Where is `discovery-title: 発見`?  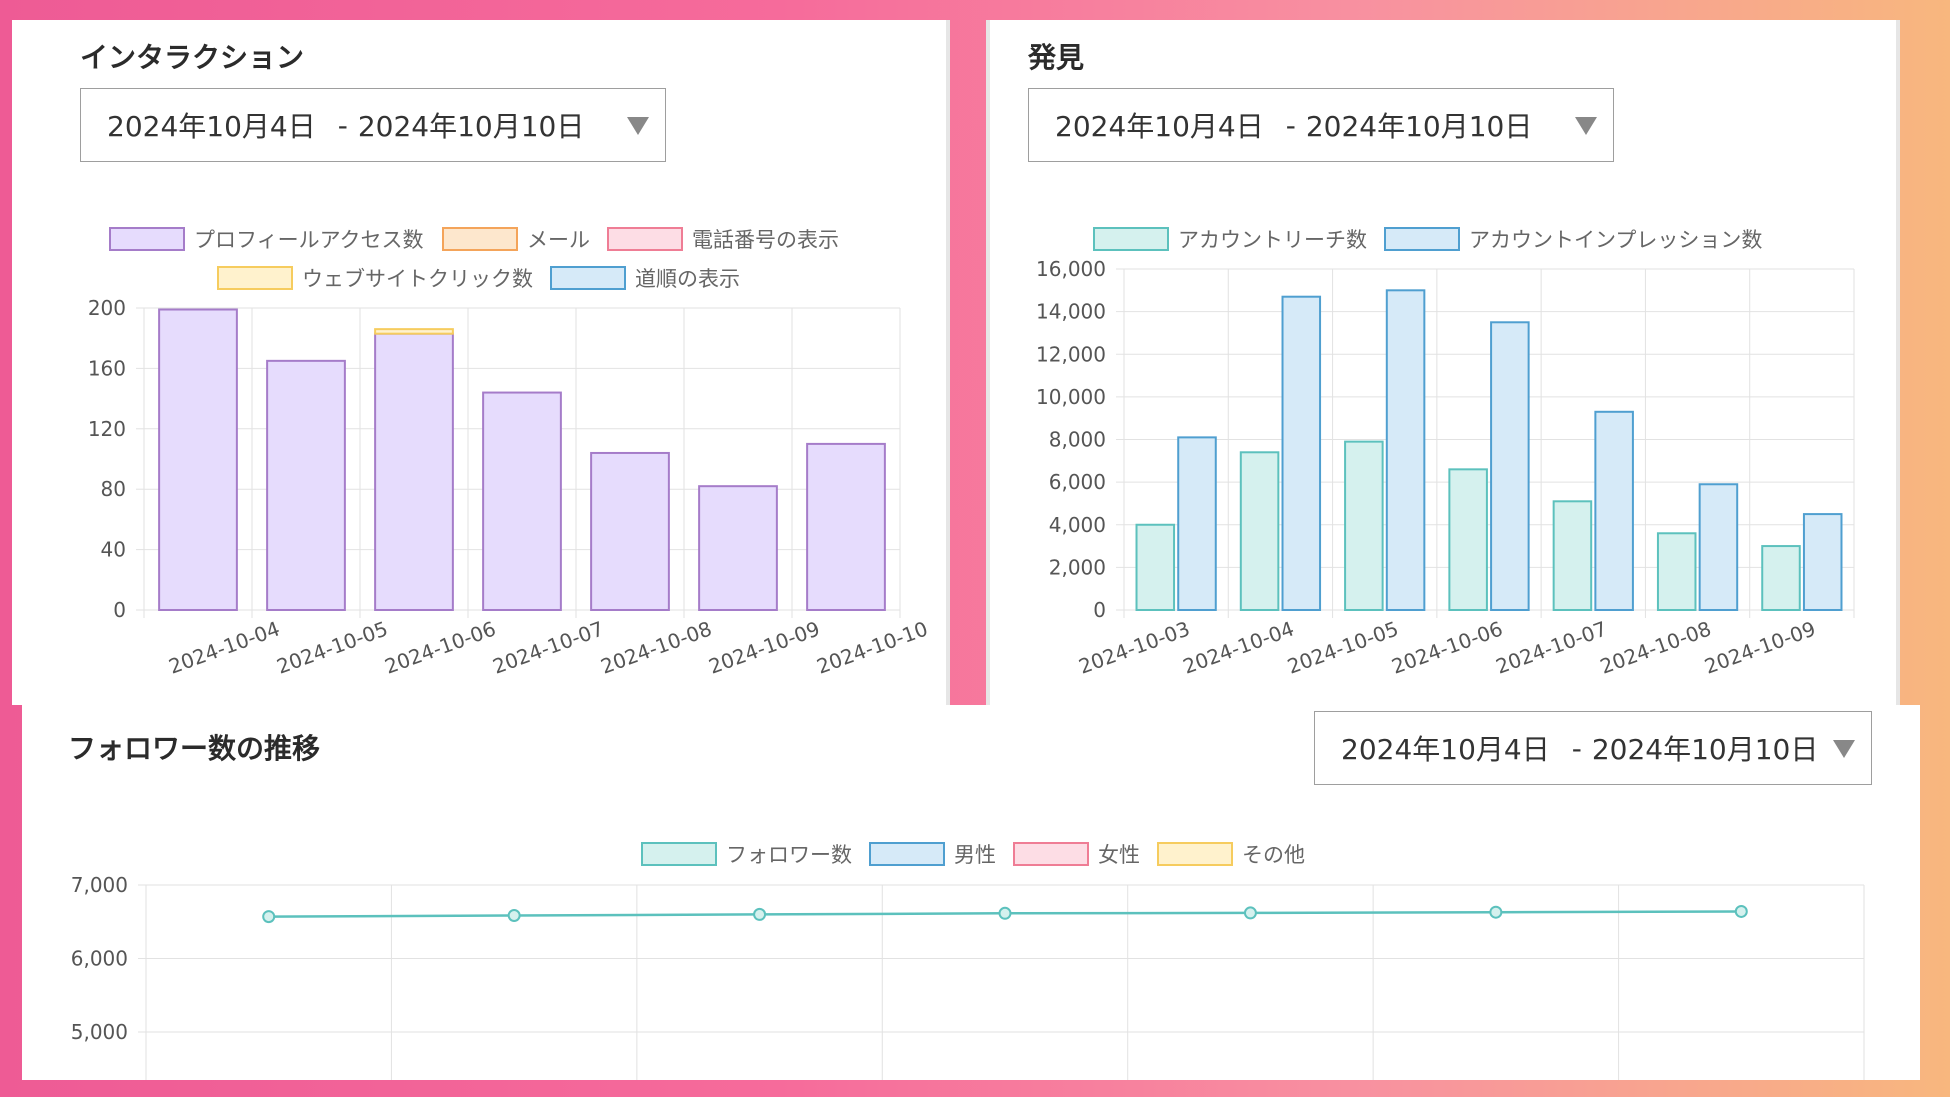
discovery-title: 発見 is located at coordinates (1056, 57).